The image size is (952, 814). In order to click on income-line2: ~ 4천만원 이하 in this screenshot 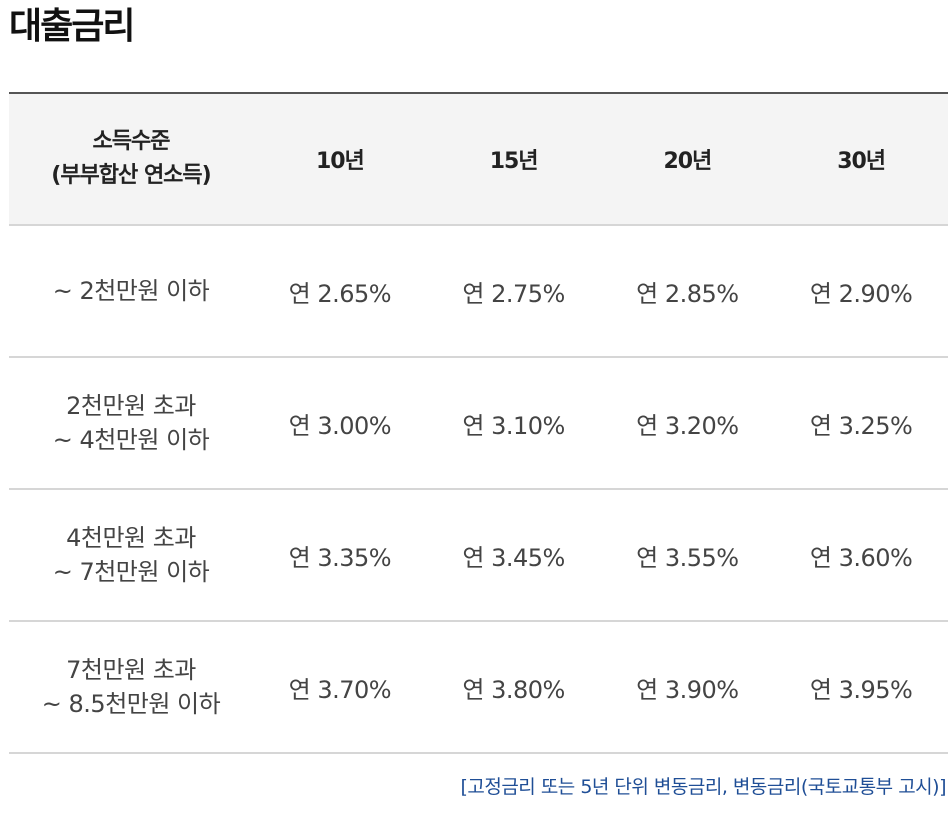, I will do `click(131, 440)`.